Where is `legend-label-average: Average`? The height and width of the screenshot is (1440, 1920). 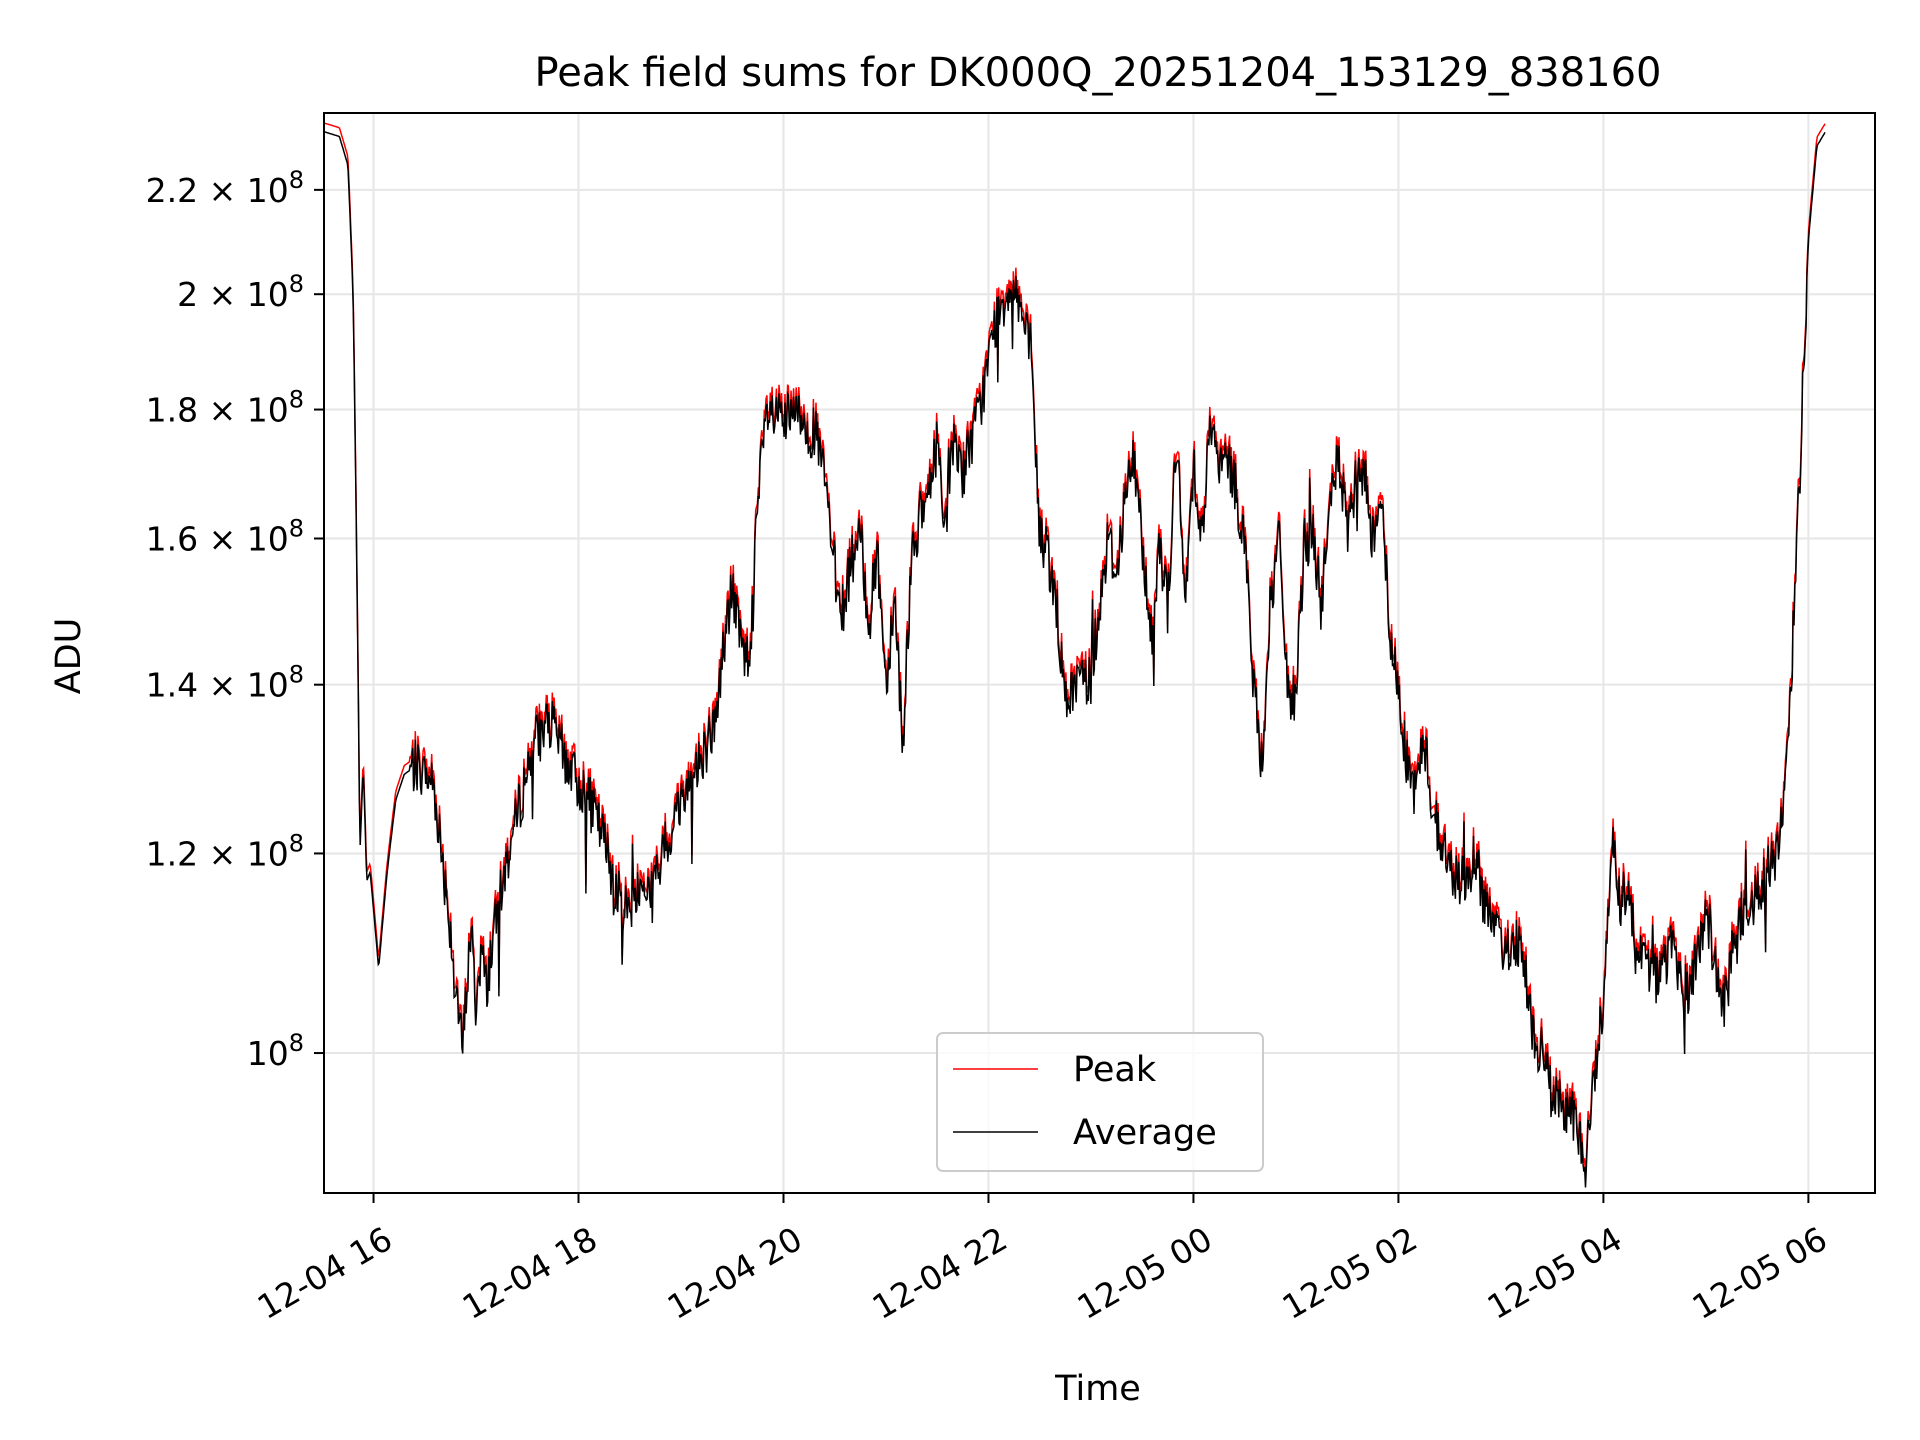 legend-label-average: Average is located at coordinates (1145, 1133).